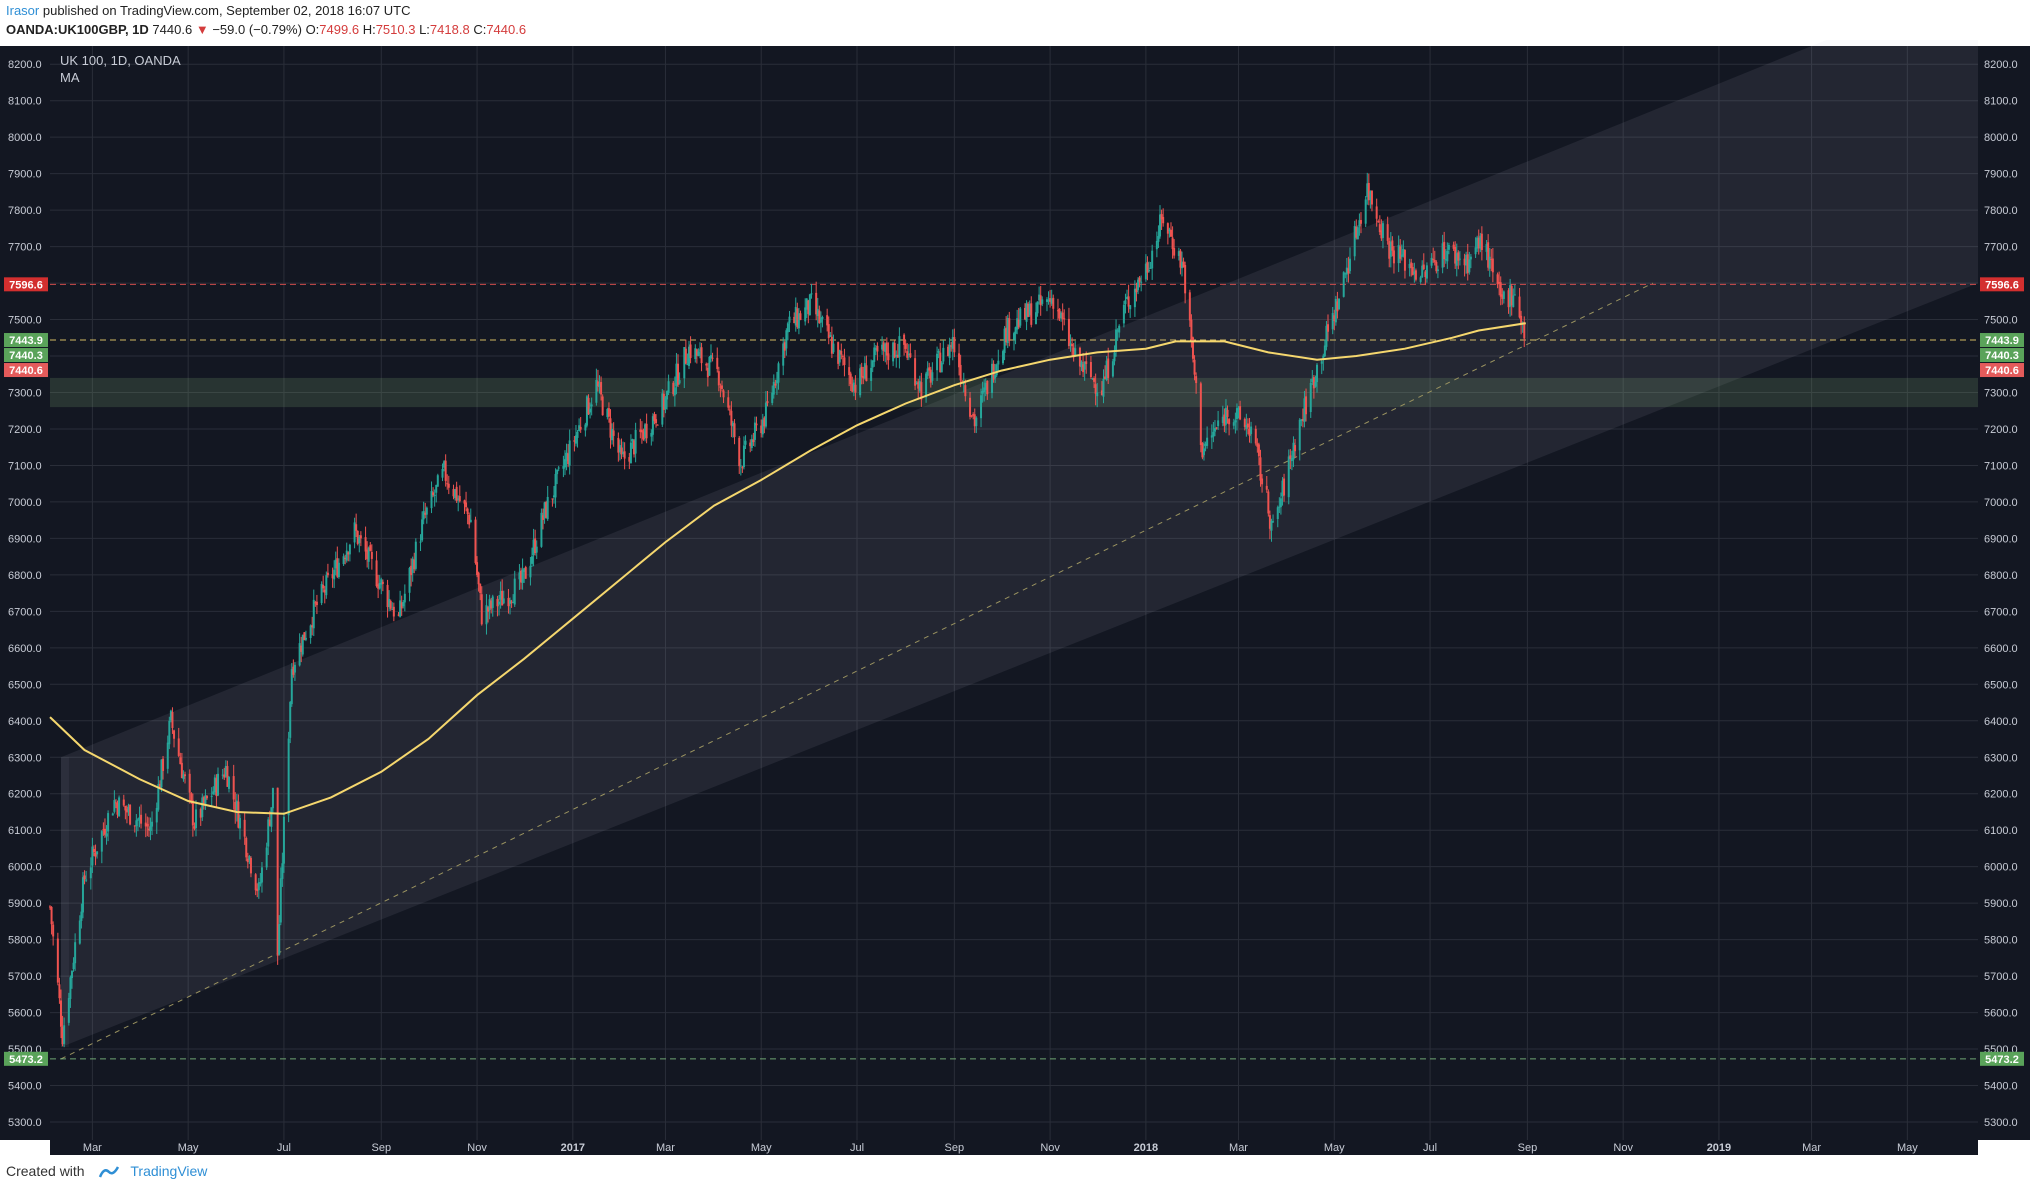 The image size is (2030, 1190). What do you see at coordinates (2001, 685) in the screenshot?
I see `y-tick-label-right: 6500.0` at bounding box center [2001, 685].